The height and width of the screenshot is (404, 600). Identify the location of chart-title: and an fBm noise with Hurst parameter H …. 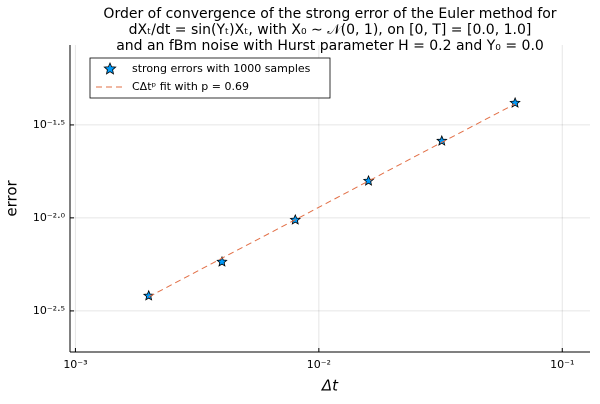
(330, 46).